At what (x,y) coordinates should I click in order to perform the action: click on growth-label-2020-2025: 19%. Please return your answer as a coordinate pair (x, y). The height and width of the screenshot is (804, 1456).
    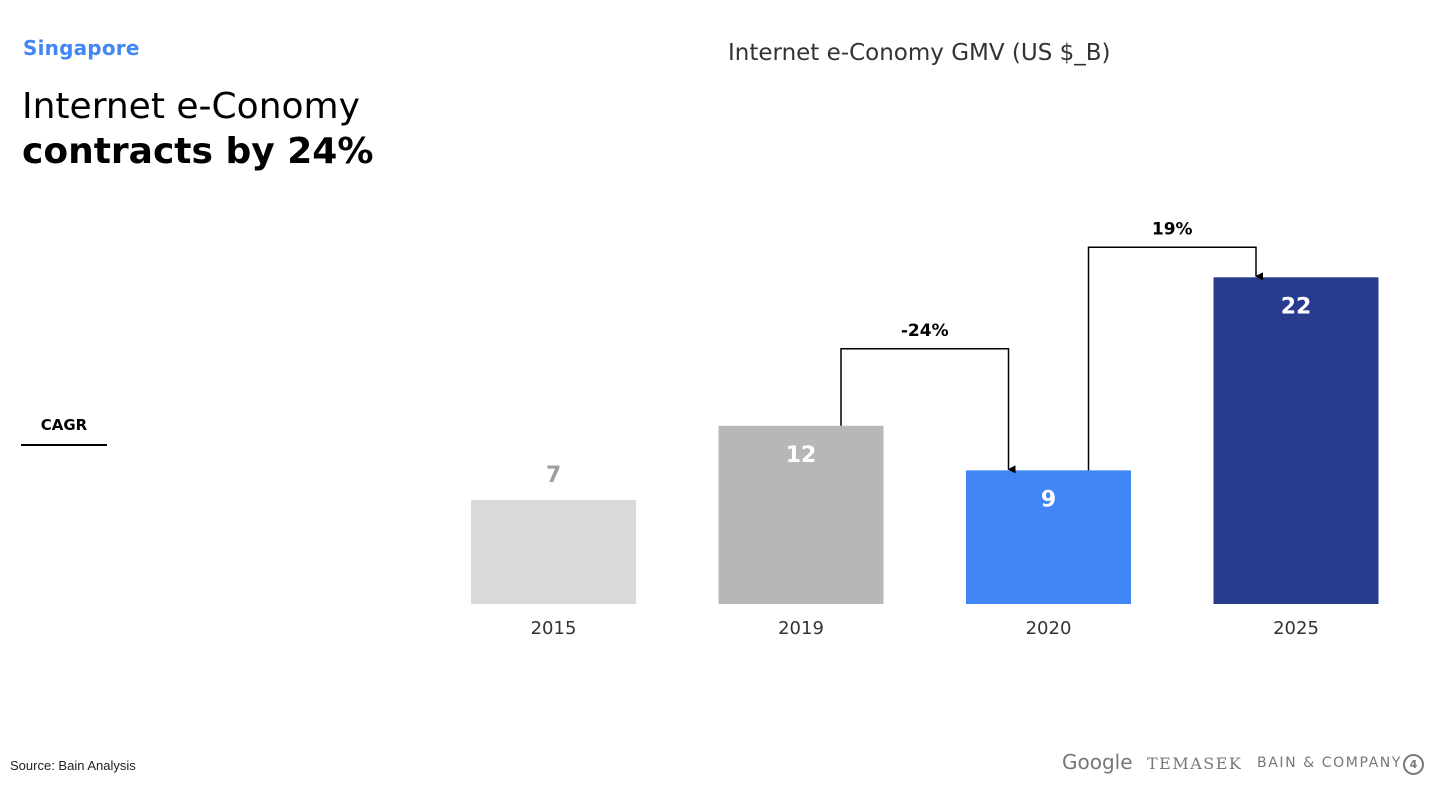
    Looking at the image, I should click on (1172, 229).